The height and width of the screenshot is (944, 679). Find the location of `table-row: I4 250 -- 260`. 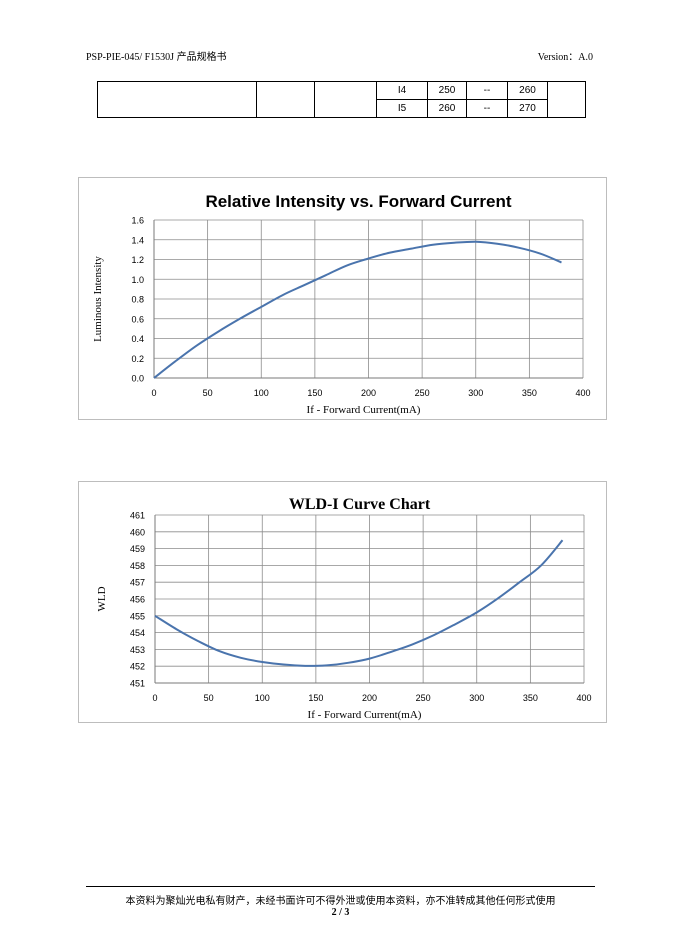

table-row: I4 250 -- 260 is located at coordinates (341, 99).